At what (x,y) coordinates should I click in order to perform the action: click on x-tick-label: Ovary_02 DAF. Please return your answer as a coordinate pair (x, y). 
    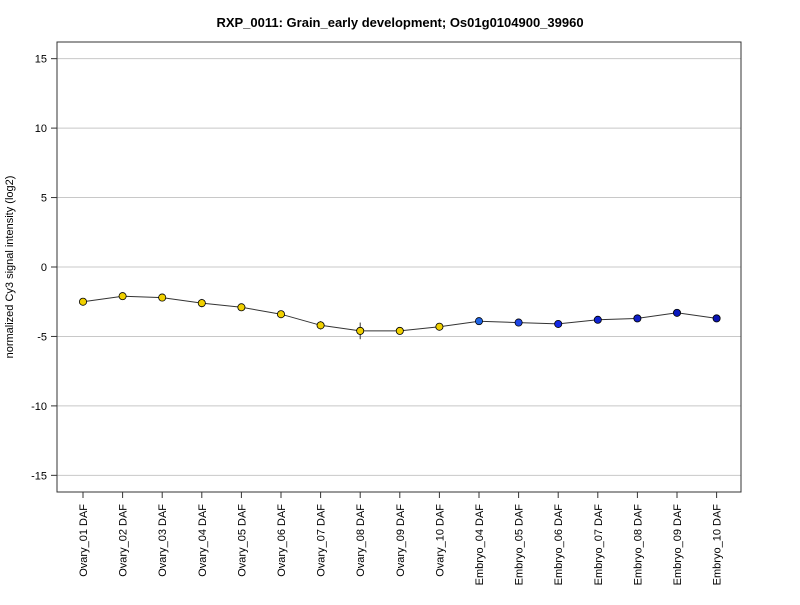
    Looking at the image, I should click on (124, 540).